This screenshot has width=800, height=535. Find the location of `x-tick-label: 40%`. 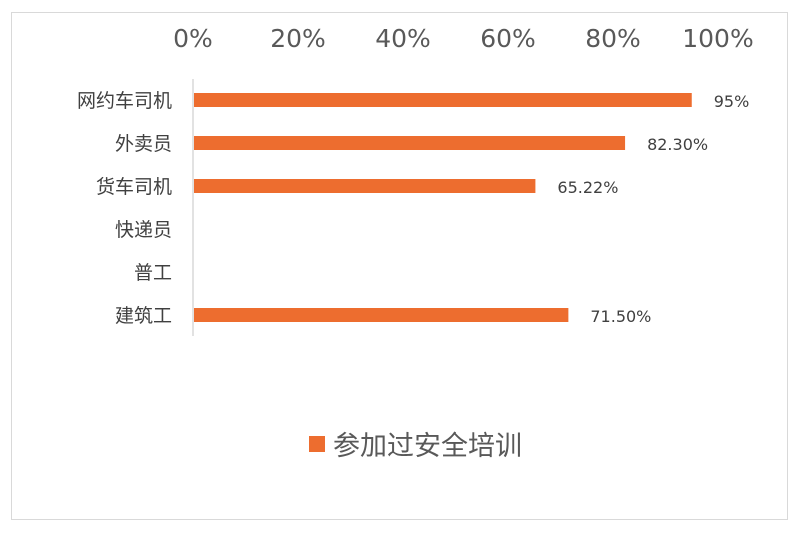

x-tick-label: 40% is located at coordinates (403, 38).